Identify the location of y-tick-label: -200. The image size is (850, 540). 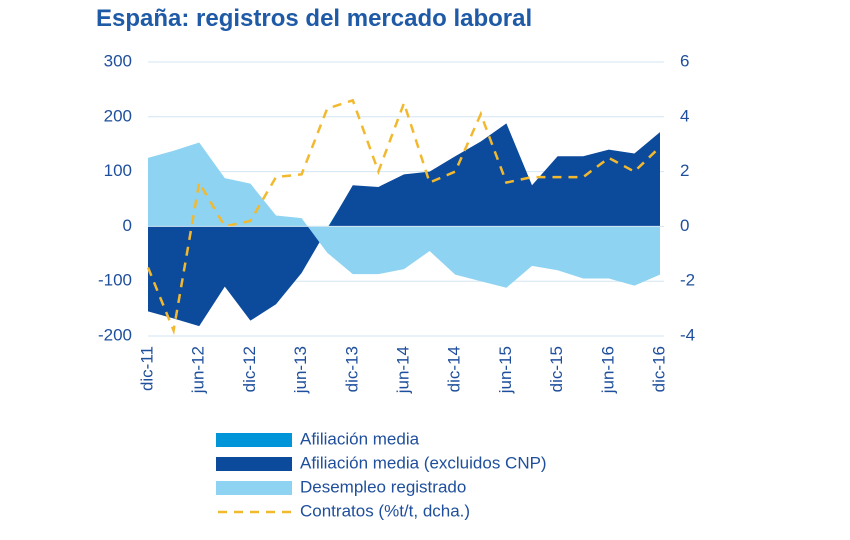
(115, 334).